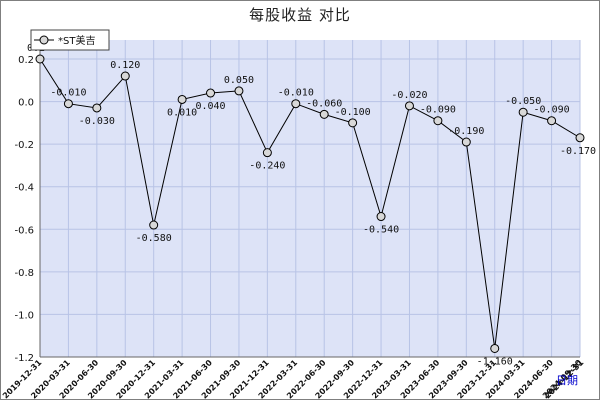  What do you see at coordinates (76, 40) in the screenshot?
I see `legend-label: *ST美吉` at bounding box center [76, 40].